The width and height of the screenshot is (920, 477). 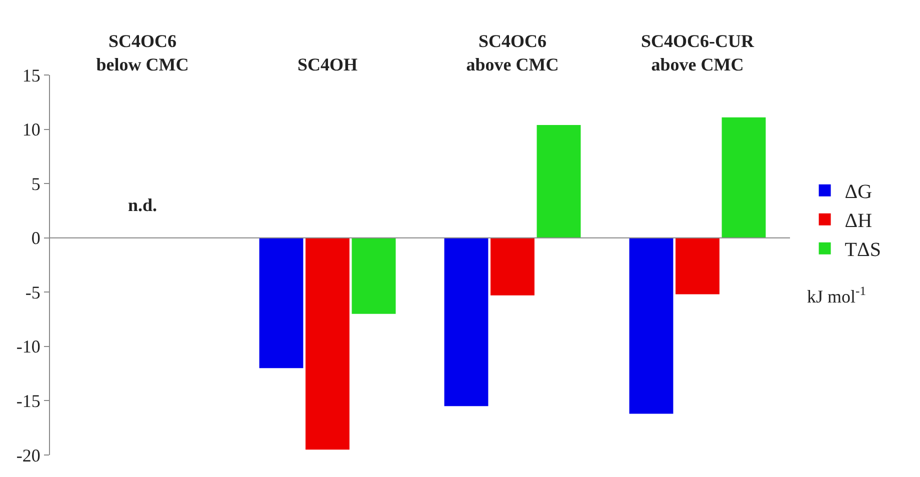 What do you see at coordinates (863, 250) in the screenshot?
I see `legend-label: TΔS` at bounding box center [863, 250].